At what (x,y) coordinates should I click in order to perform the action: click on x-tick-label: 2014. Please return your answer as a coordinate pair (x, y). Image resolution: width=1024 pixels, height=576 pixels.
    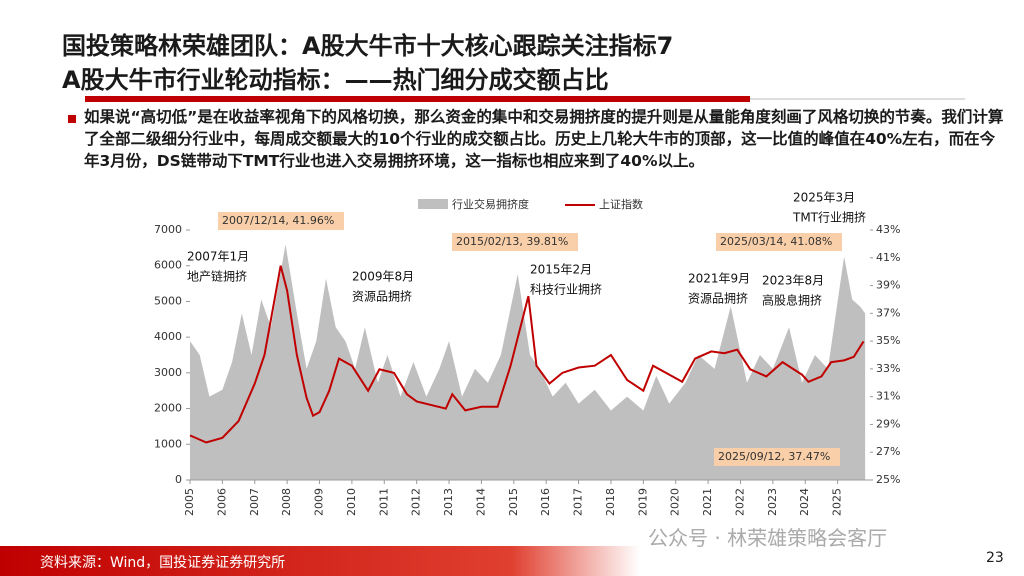
    Looking at the image, I should click on (480, 502).